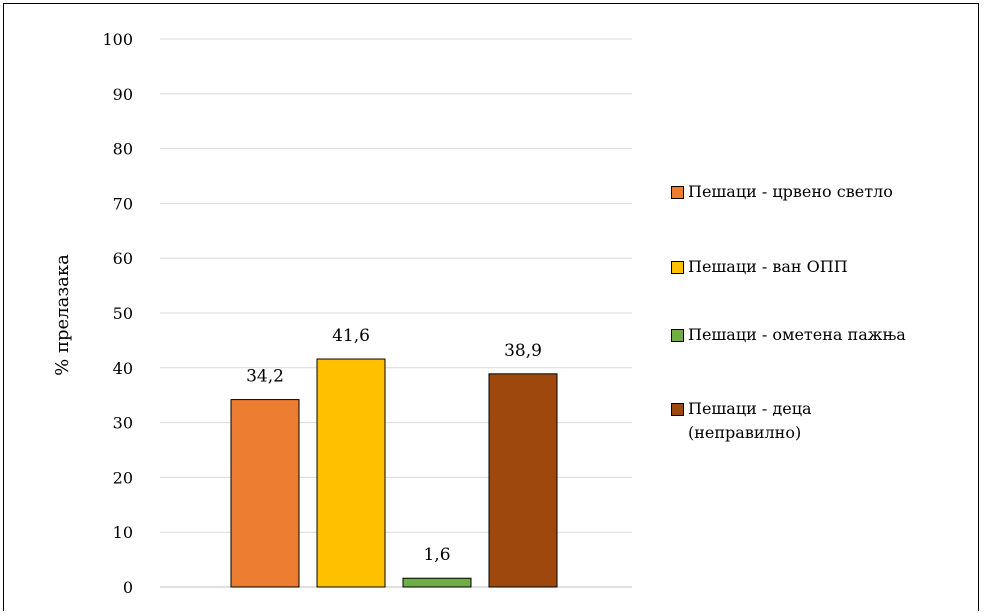  What do you see at coordinates (62, 315) in the screenshot?
I see `y-axis-label: % прелазака` at bounding box center [62, 315].